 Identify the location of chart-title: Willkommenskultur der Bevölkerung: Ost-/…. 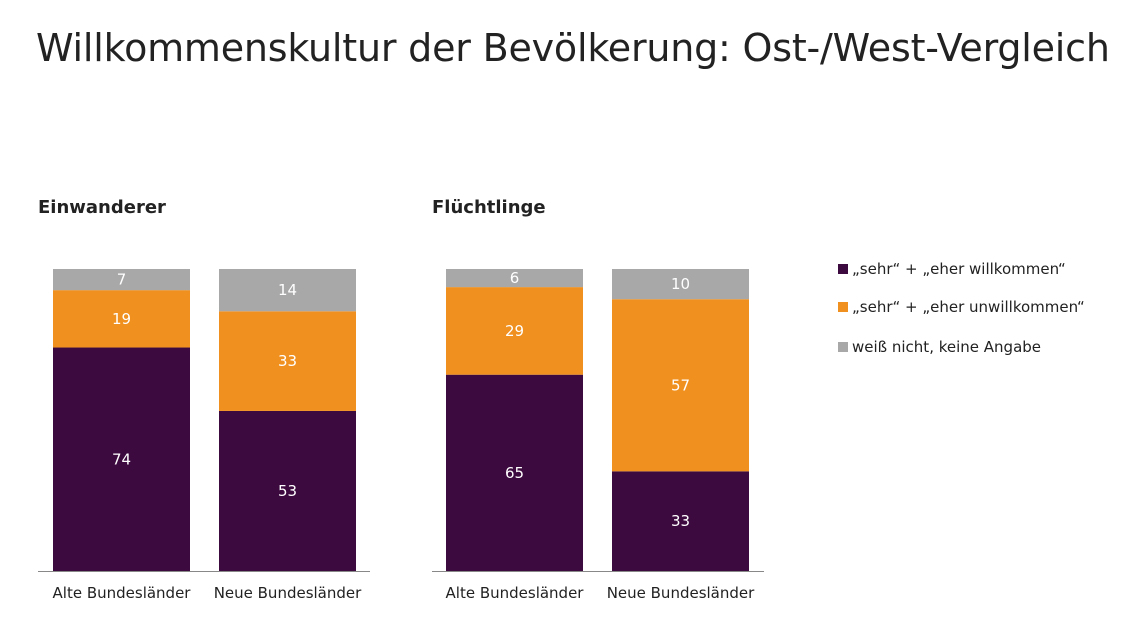
(573, 48).